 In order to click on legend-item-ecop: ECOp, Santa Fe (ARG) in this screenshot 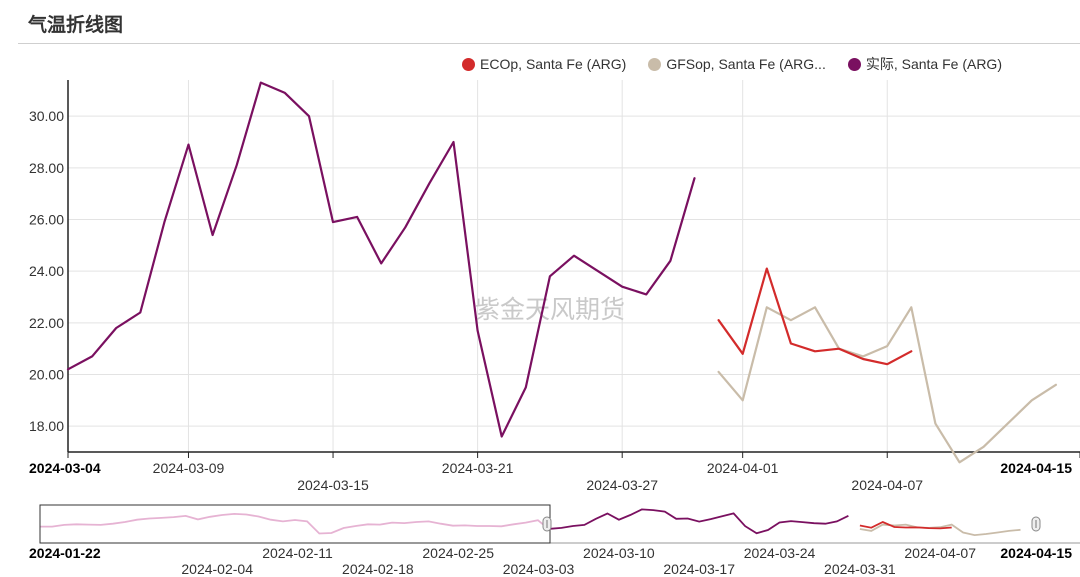, I will do `click(544, 64)`.